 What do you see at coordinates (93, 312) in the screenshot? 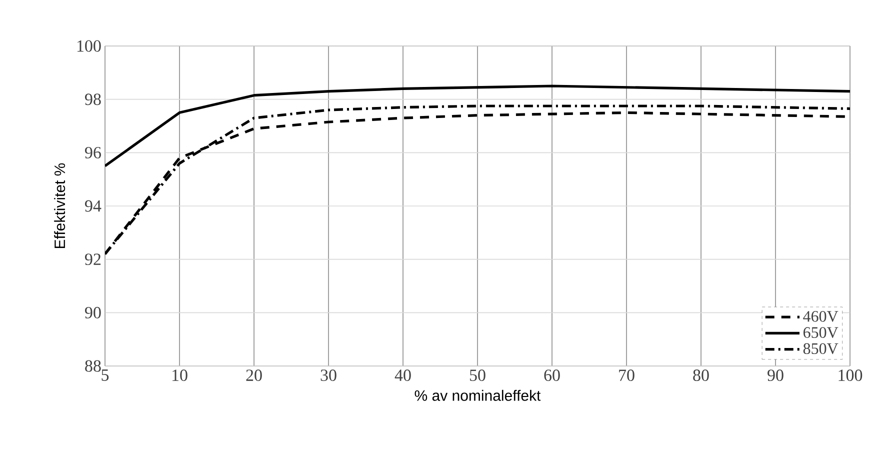
I see `y-tick-label: 90` at bounding box center [93, 312].